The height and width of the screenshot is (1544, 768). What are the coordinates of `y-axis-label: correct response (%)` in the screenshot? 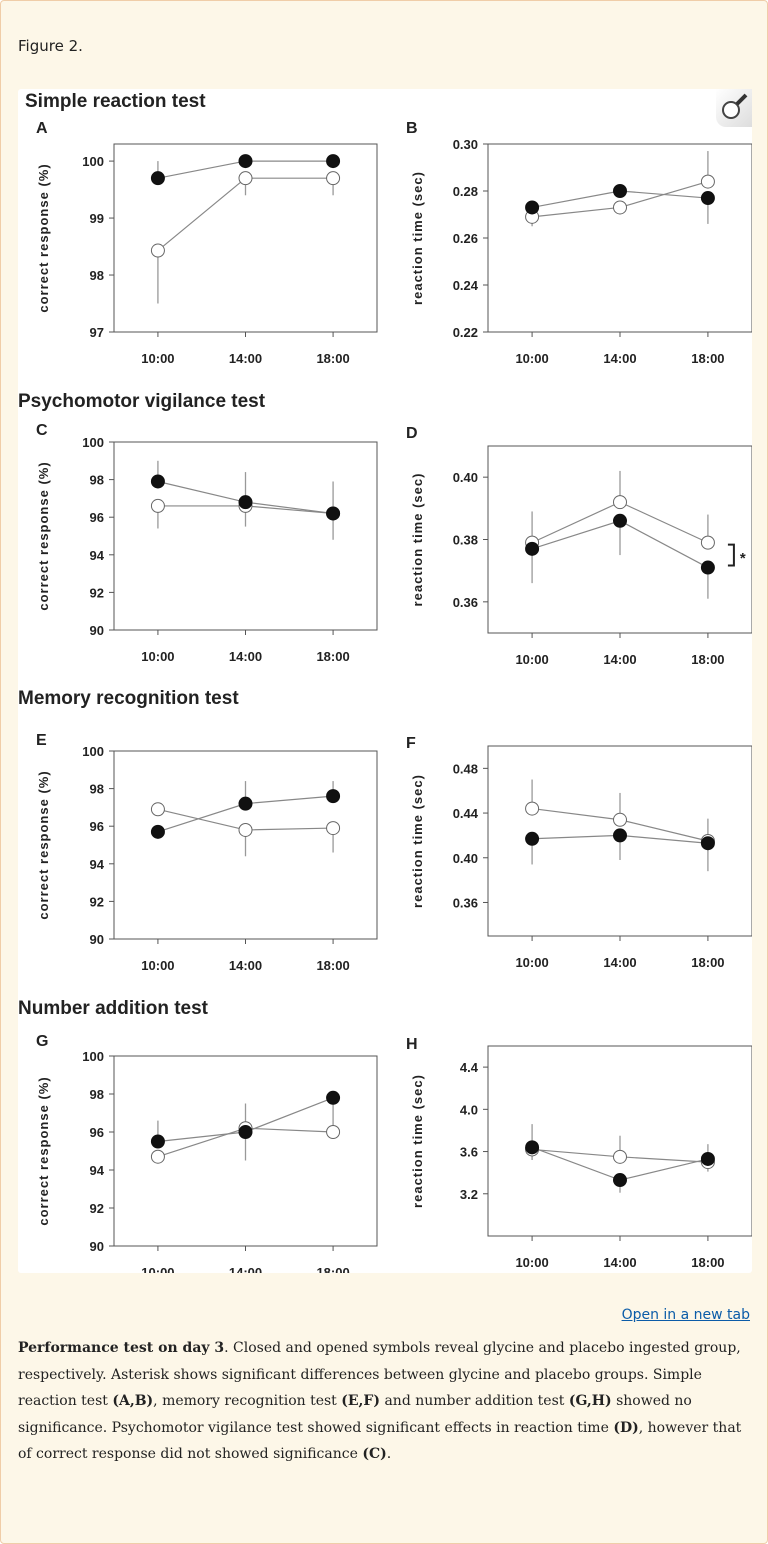 It's located at (43, 535).